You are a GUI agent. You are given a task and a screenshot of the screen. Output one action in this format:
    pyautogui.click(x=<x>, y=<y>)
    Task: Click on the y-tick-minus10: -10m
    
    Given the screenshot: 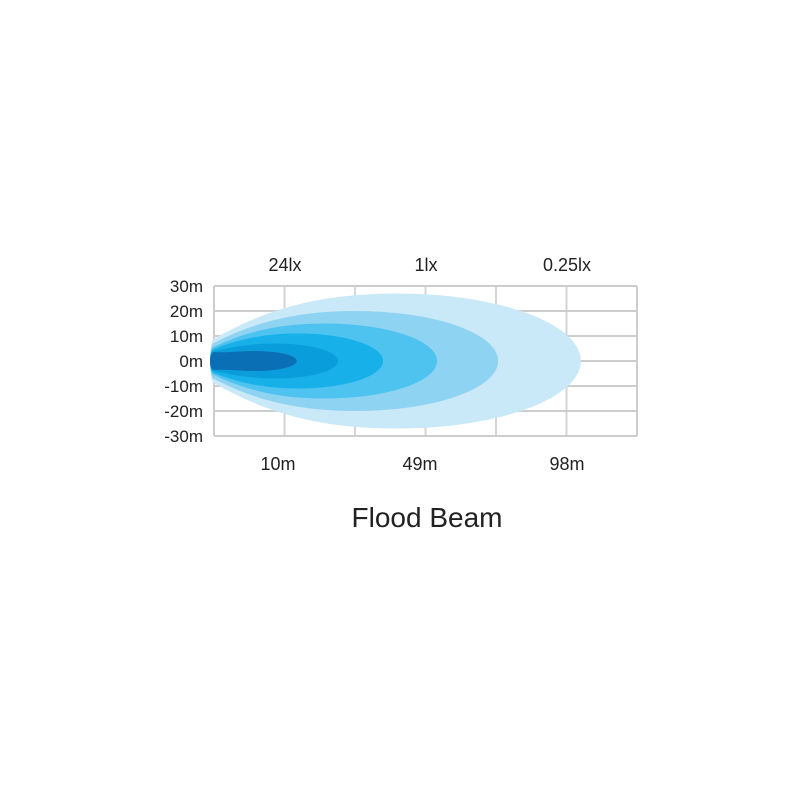 What is the action you would take?
    pyautogui.click(x=183, y=386)
    